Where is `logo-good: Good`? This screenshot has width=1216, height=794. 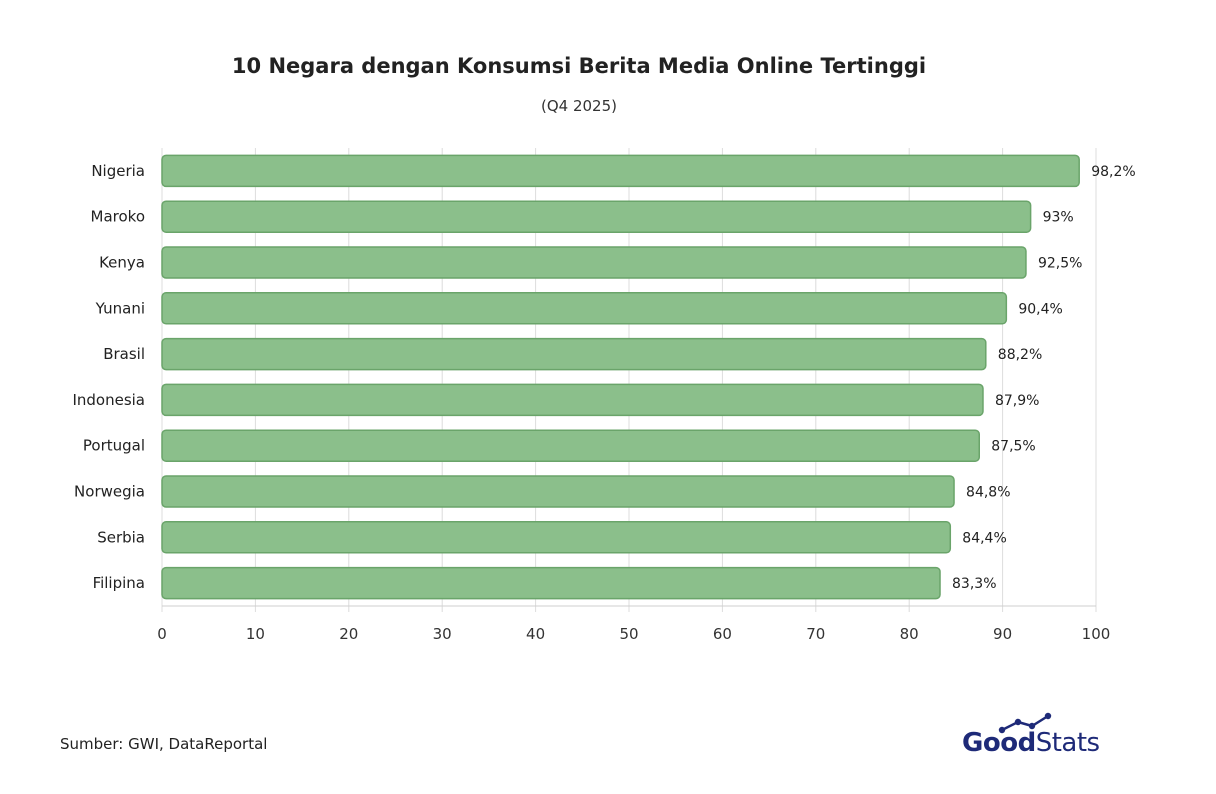
logo-good: Good is located at coordinates (999, 743).